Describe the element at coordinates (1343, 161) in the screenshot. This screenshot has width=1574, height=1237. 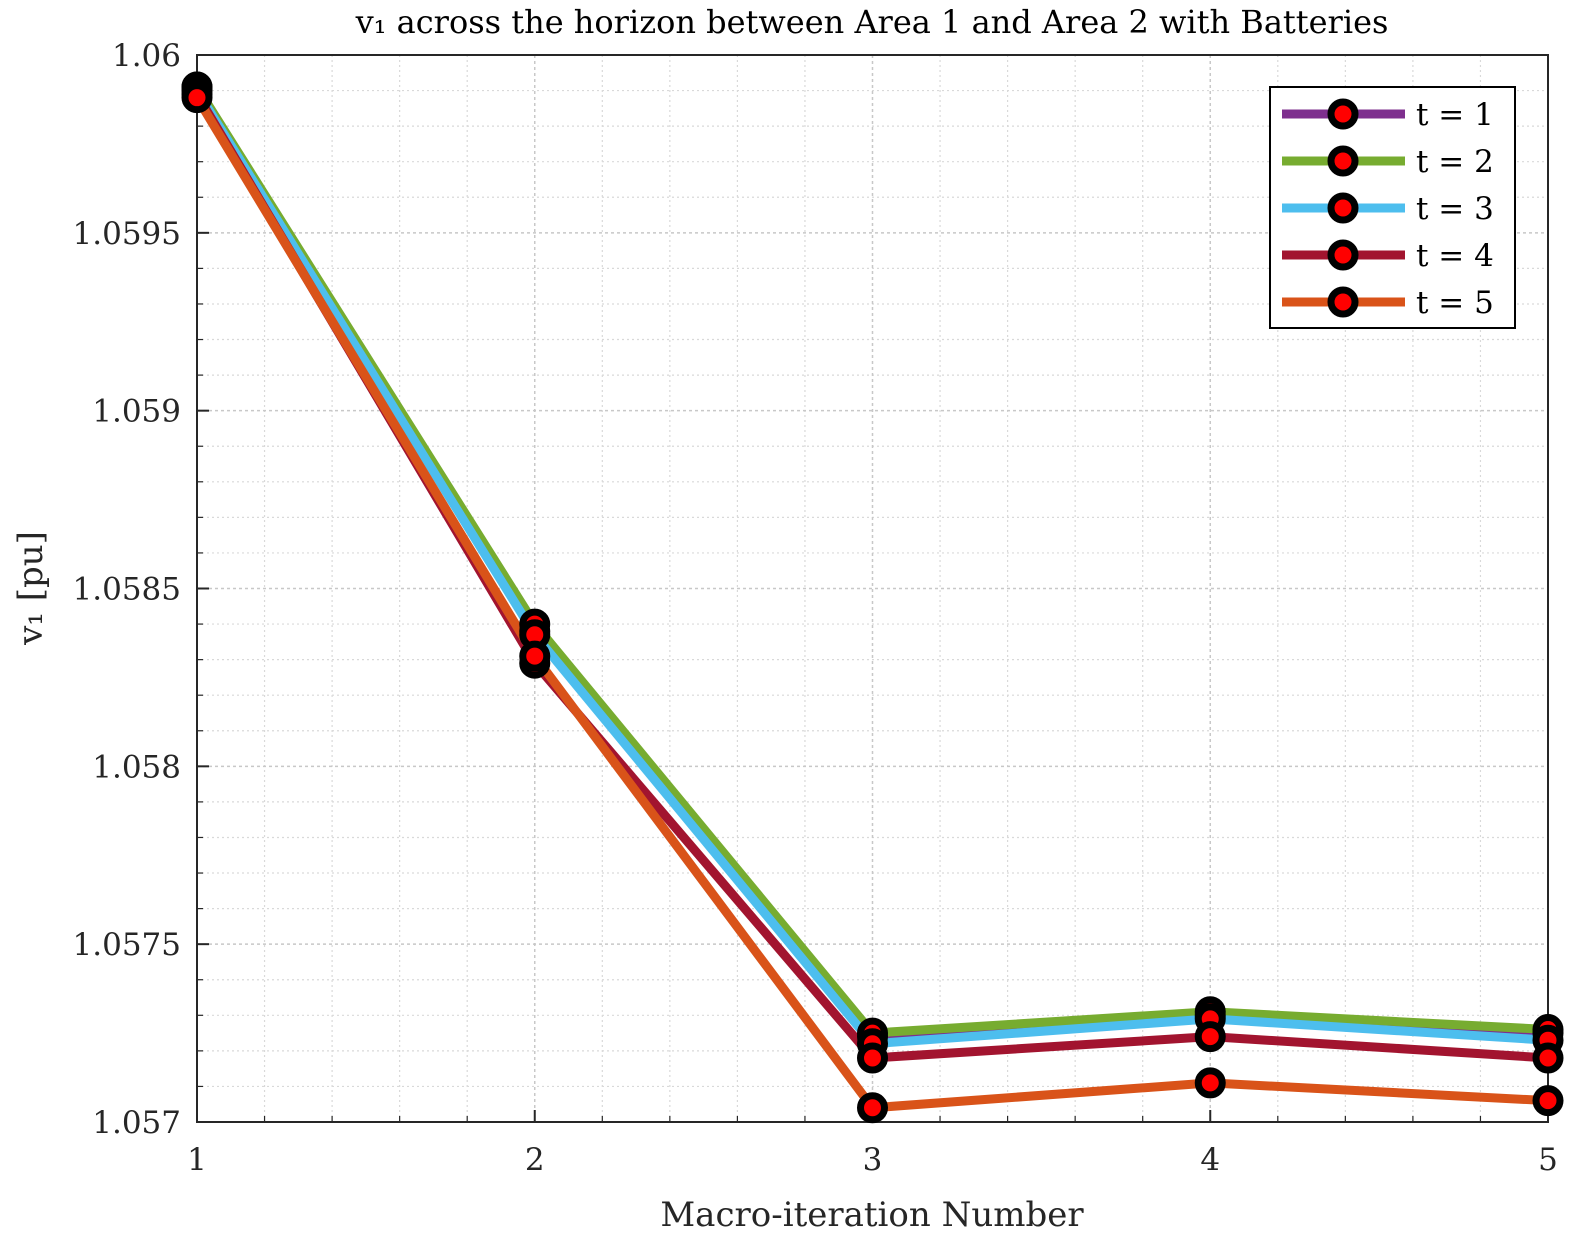
I see `legend-marker-t2` at that location.